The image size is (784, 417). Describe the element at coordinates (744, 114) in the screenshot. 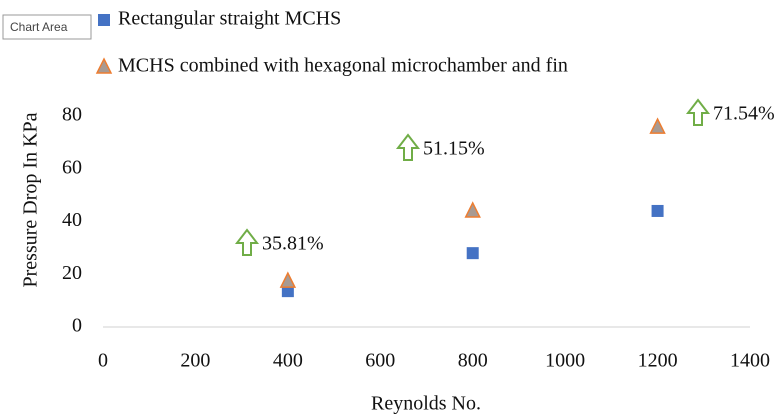

I see `annotation: 71.54%` at that location.